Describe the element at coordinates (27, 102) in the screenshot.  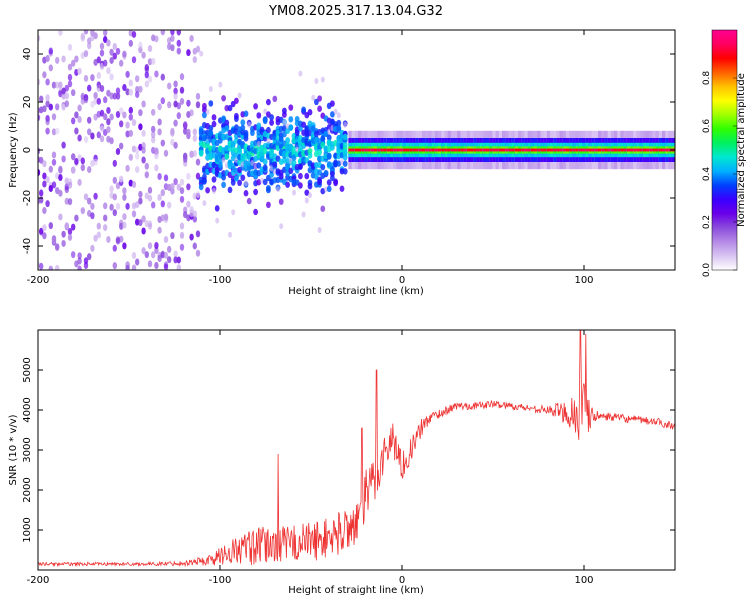
I see `y-tick-label: 20` at that location.